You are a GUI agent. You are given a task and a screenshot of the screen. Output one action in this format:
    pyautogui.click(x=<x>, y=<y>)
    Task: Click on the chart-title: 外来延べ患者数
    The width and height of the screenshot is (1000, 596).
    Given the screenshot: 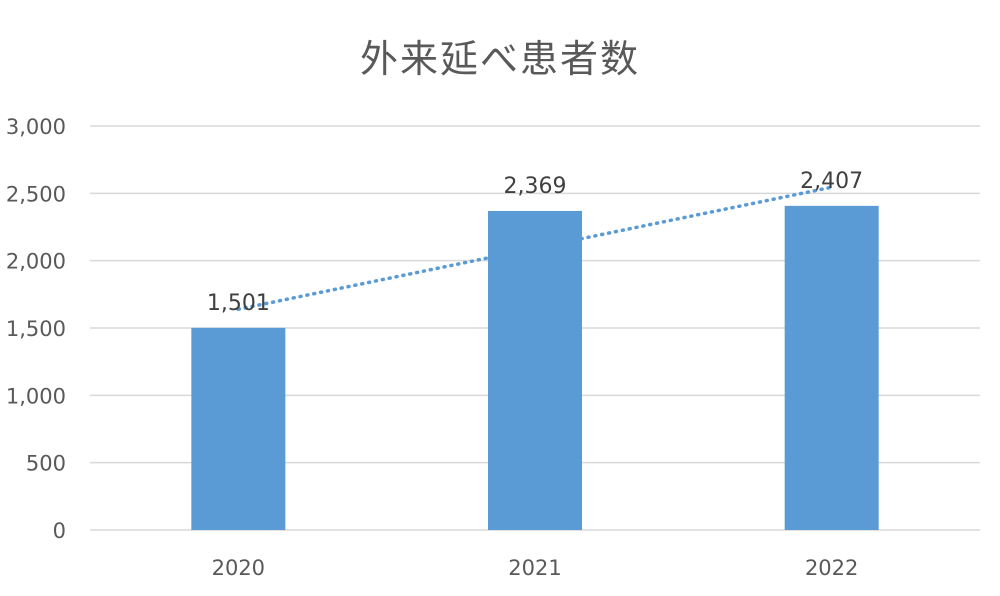 What is the action you would take?
    pyautogui.click(x=499, y=59)
    